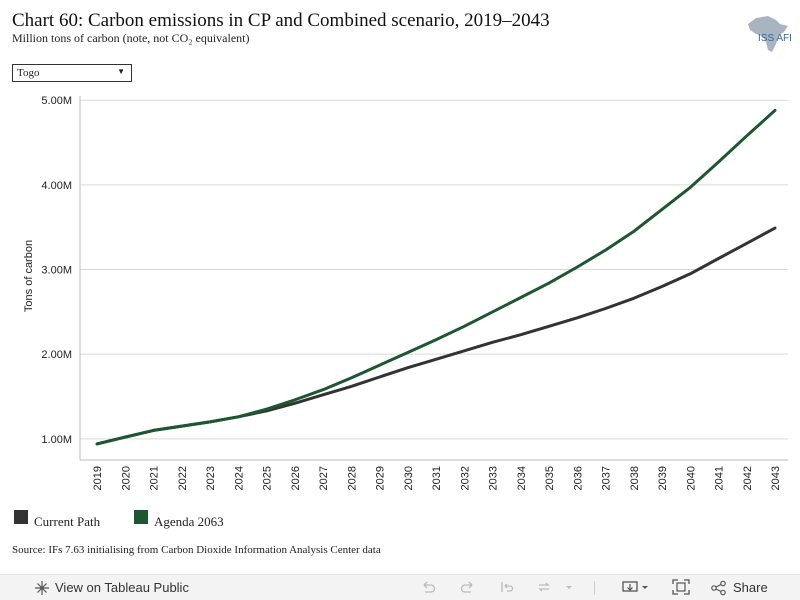  Describe the element at coordinates (750, 587) in the screenshot. I see `share-label: Share` at that location.